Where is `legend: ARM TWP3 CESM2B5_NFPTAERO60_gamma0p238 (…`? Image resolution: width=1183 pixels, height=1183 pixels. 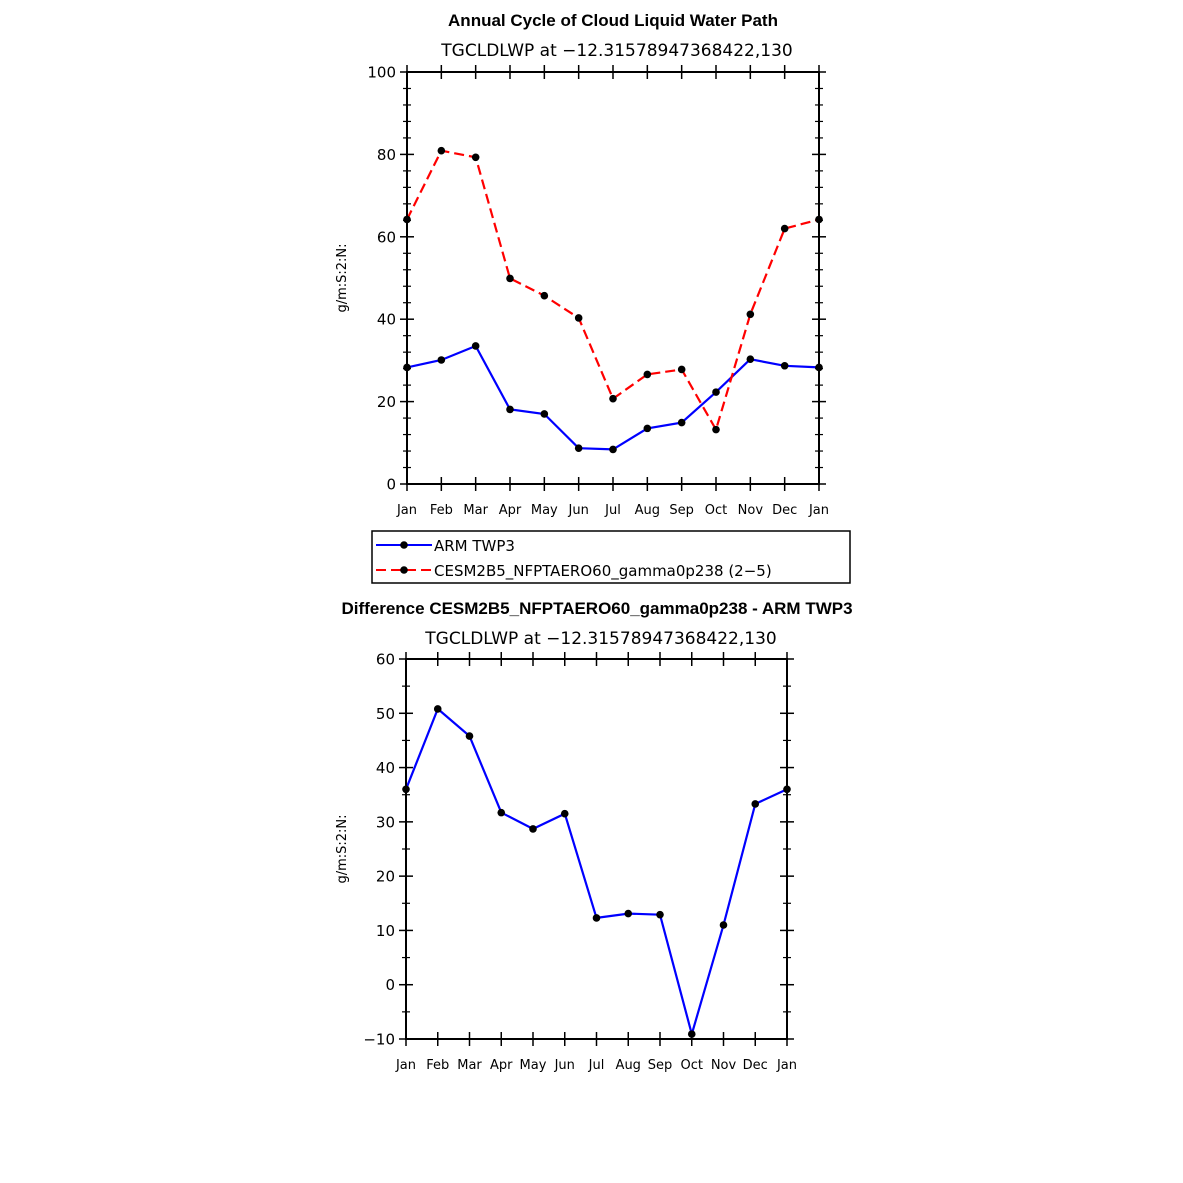 legend: ARM TWP3 CESM2B5_NFPTAERO60_gamma0p238 (… is located at coordinates (611, 557).